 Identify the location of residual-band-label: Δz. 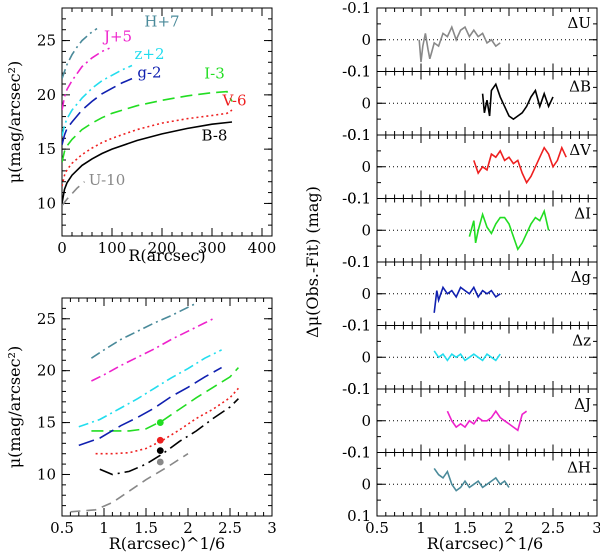
(581, 341).